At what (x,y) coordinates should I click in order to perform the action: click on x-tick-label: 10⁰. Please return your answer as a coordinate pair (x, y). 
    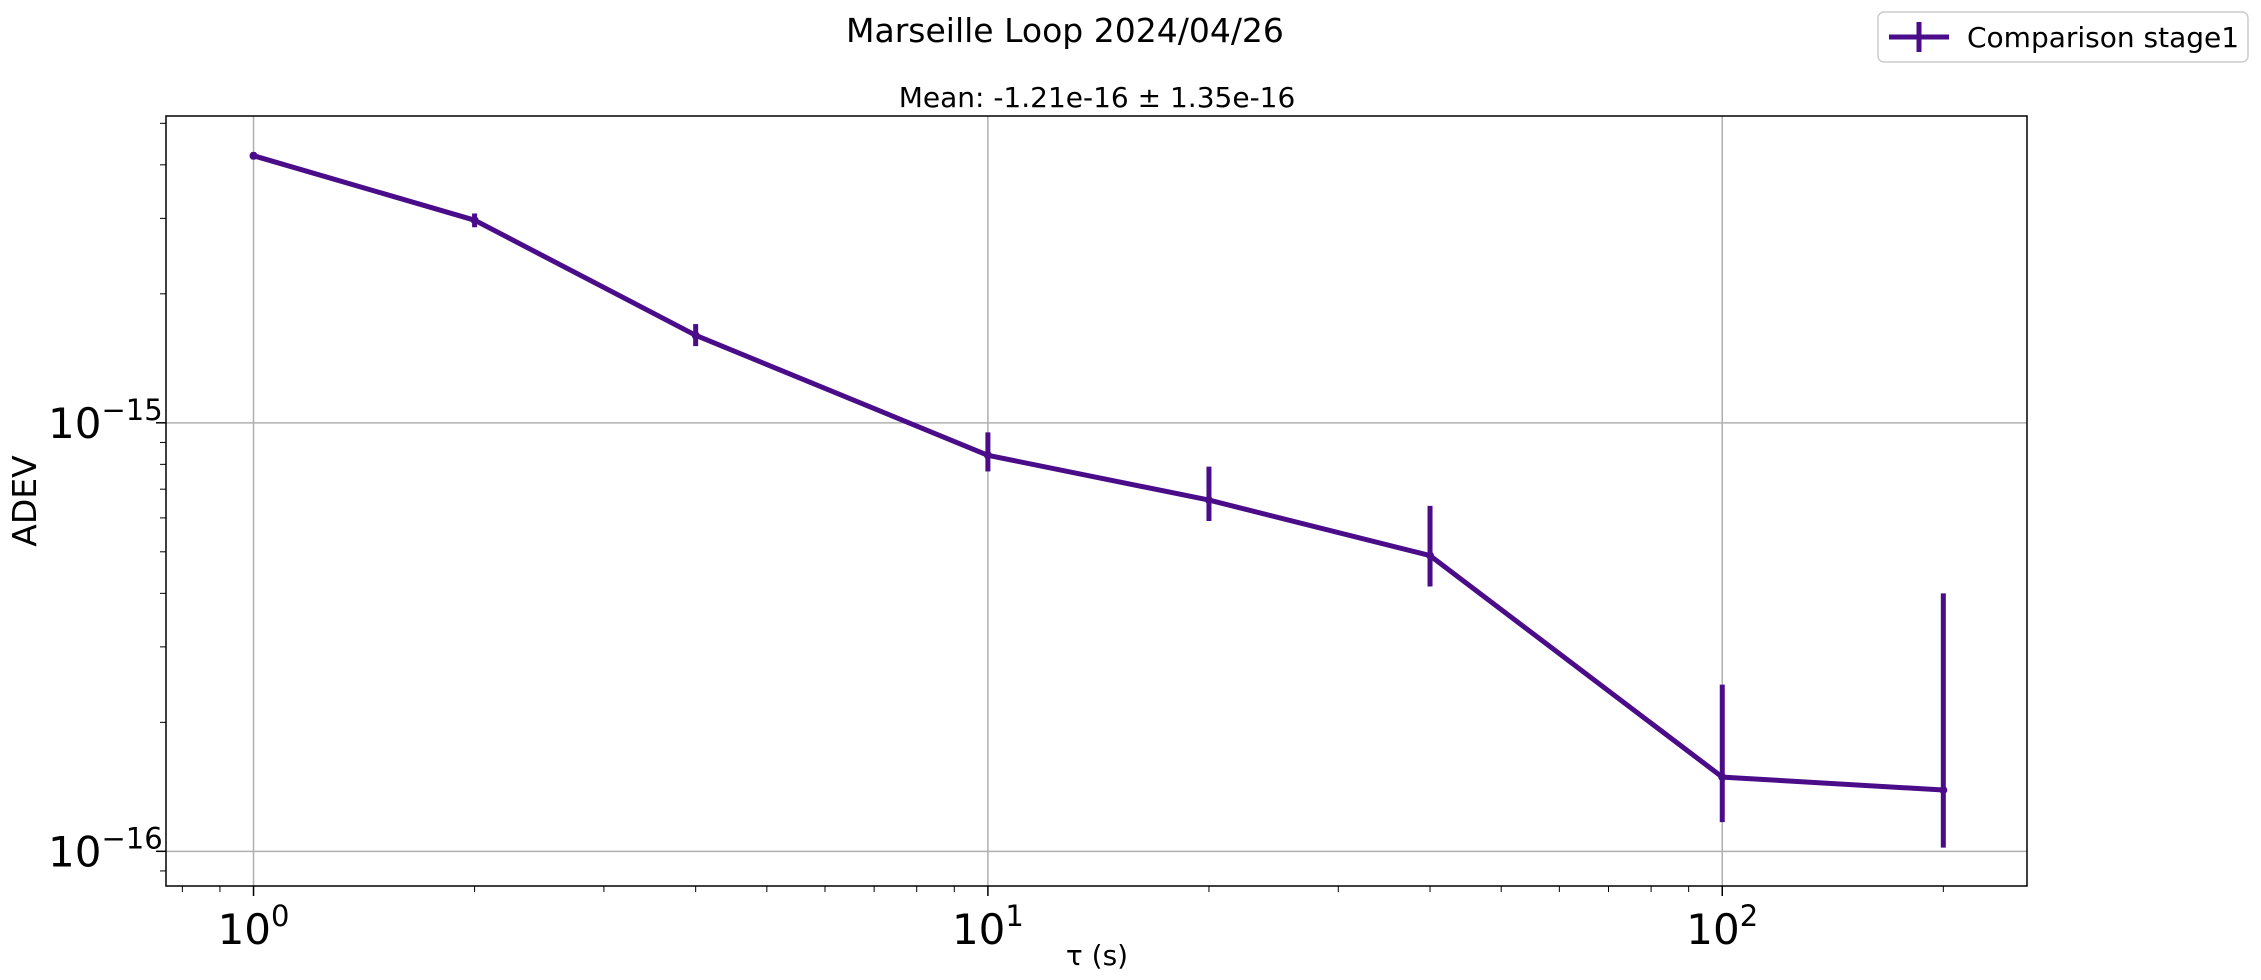
    Looking at the image, I should click on (254, 926).